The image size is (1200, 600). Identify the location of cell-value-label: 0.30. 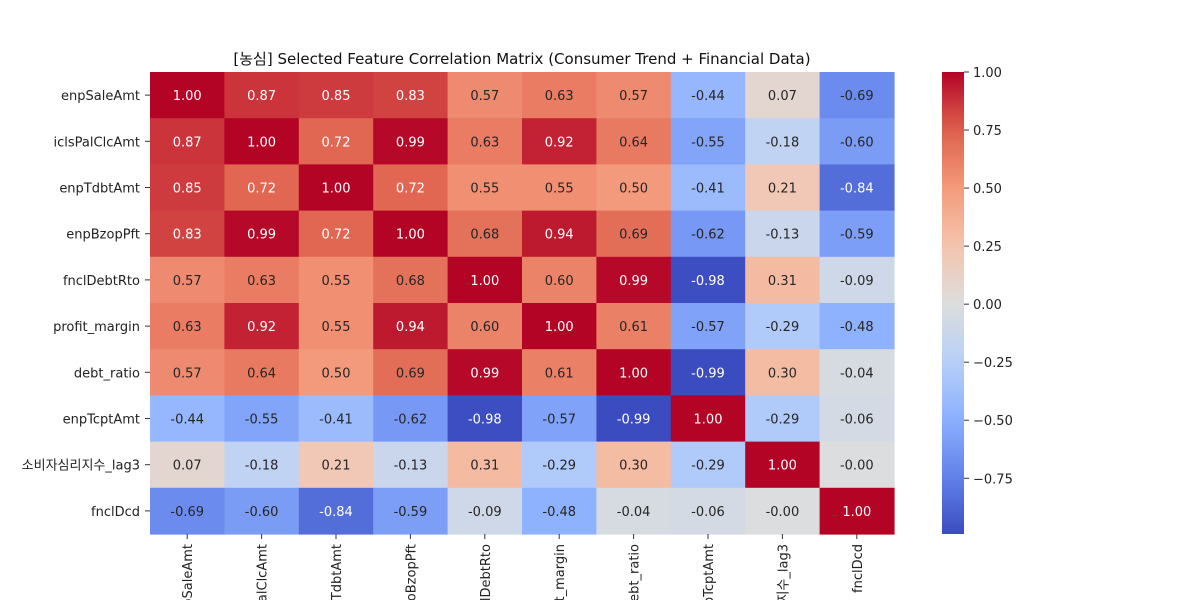
(782, 373).